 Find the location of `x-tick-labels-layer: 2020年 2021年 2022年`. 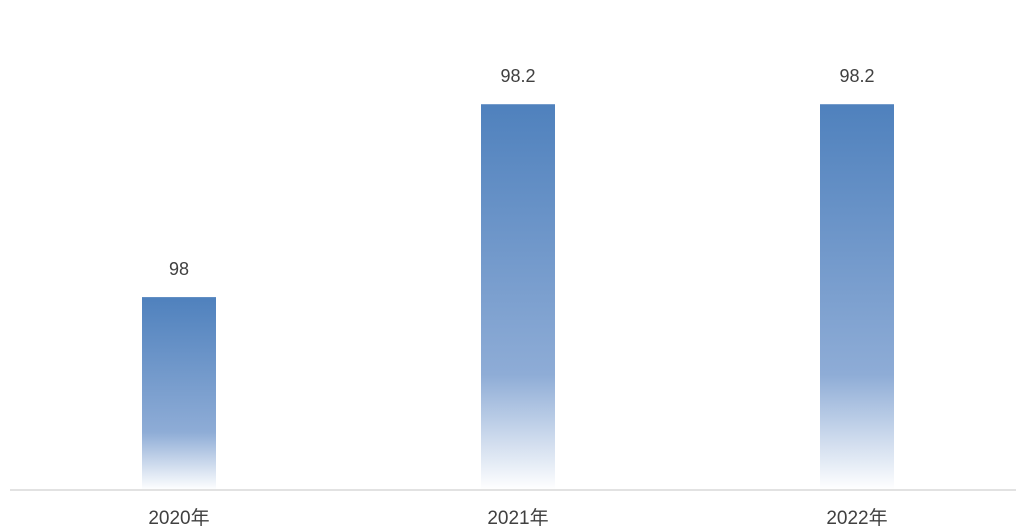

x-tick-labels-layer: 2020年 2021年 2022年 is located at coordinates (517, 518).